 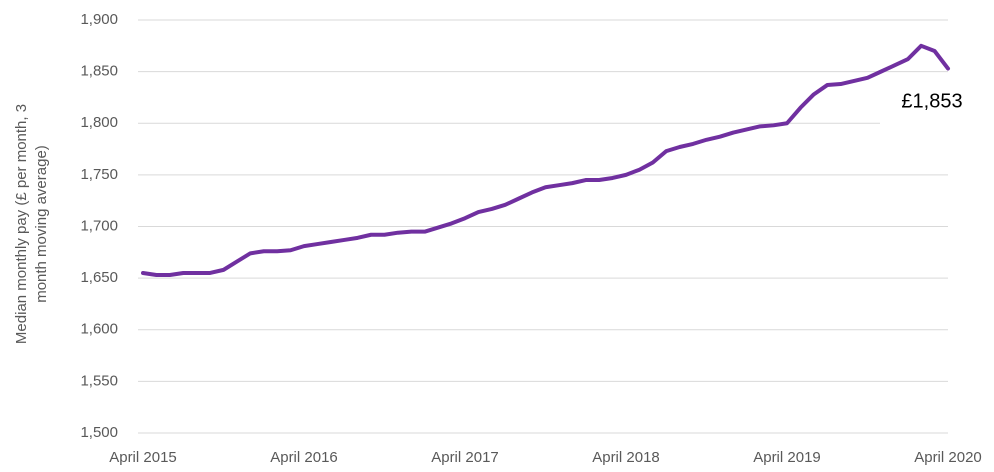 I want to click on y-tick-label: 1,550, so click(x=99, y=380).